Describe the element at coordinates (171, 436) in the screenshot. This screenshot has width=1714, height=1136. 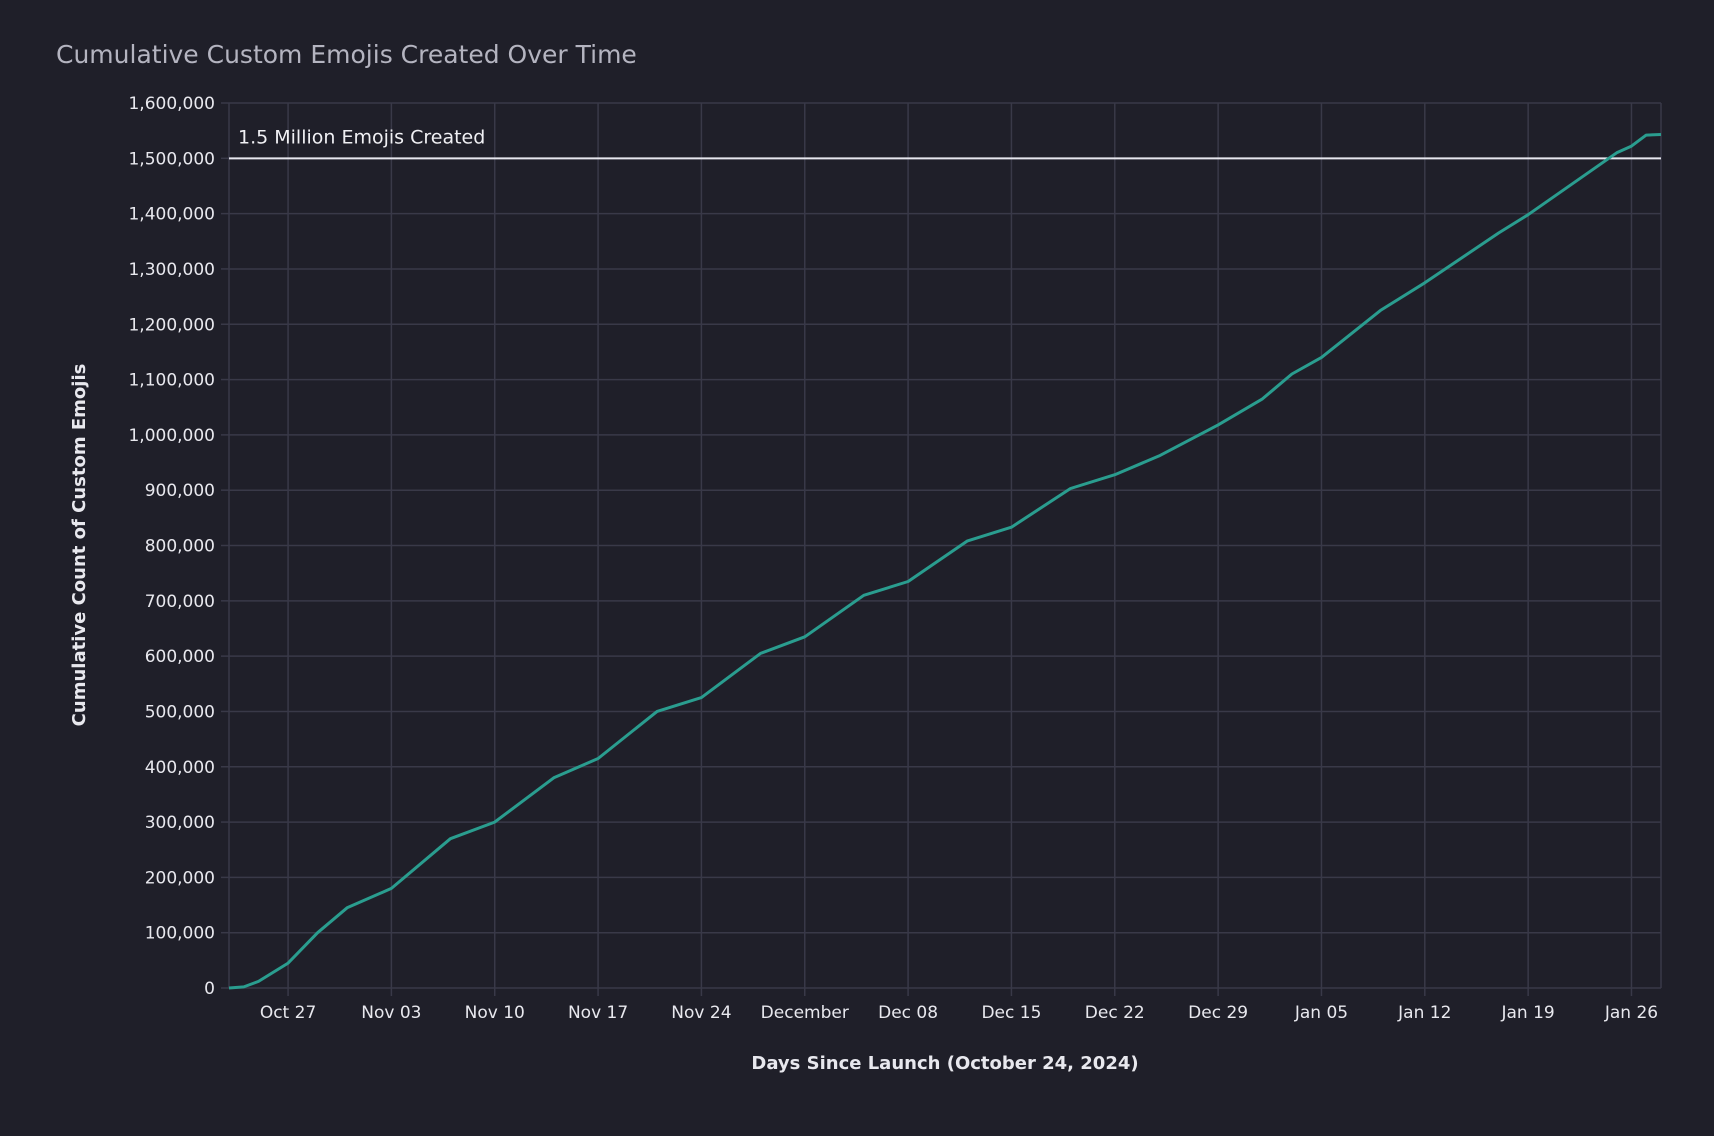
I see `y-tick-label: 1,000,000` at that location.